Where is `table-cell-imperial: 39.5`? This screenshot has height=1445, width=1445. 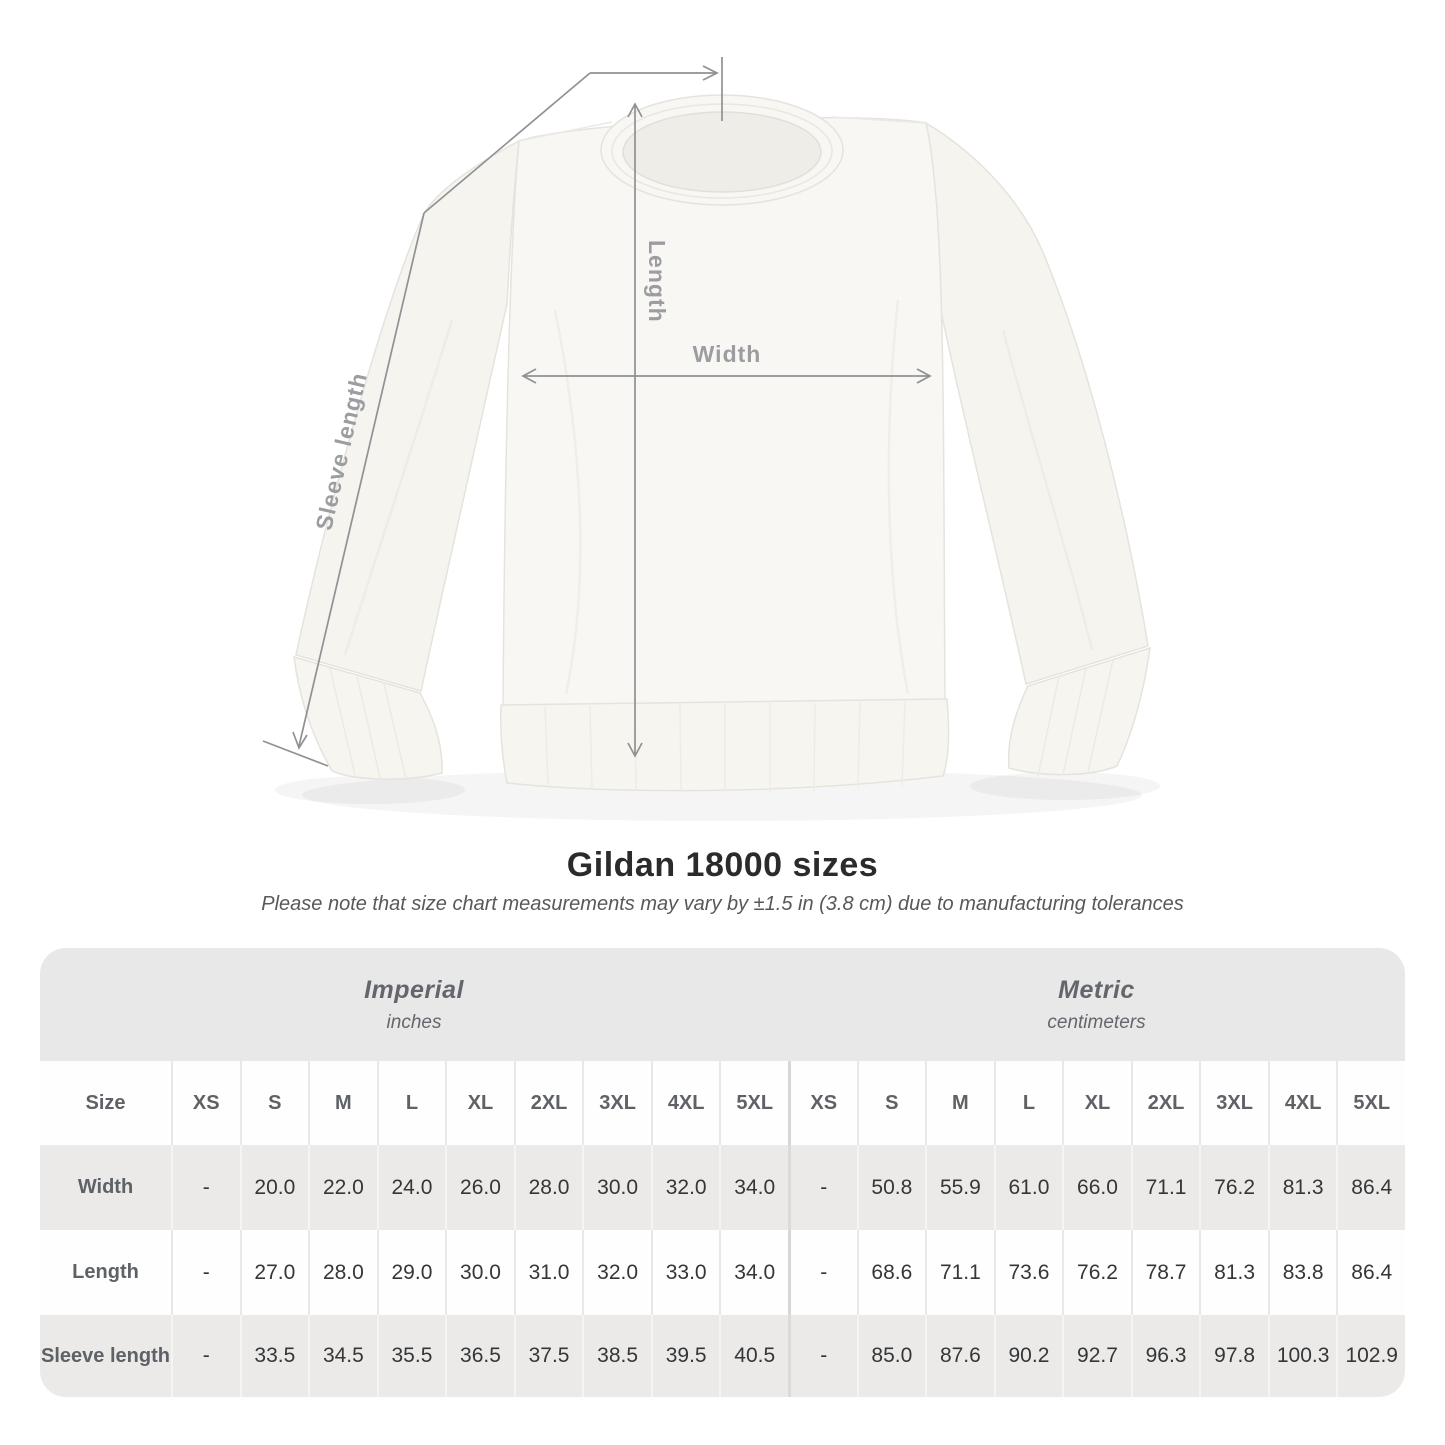
table-cell-imperial: 39.5 is located at coordinates (685, 1356).